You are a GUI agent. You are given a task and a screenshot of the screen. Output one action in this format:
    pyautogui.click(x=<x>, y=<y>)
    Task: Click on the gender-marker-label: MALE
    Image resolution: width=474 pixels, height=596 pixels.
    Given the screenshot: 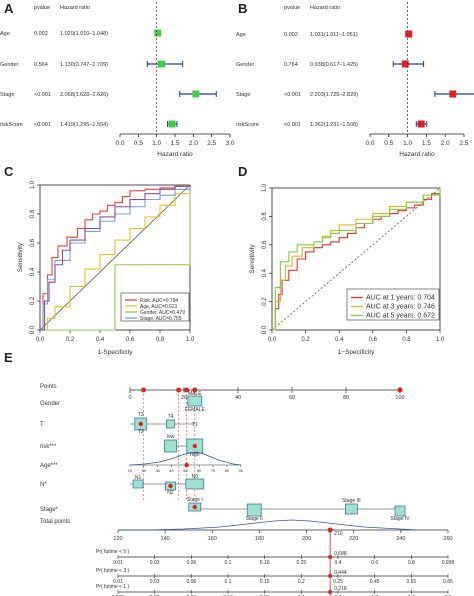 What is the action you would take?
    pyautogui.click(x=195, y=394)
    